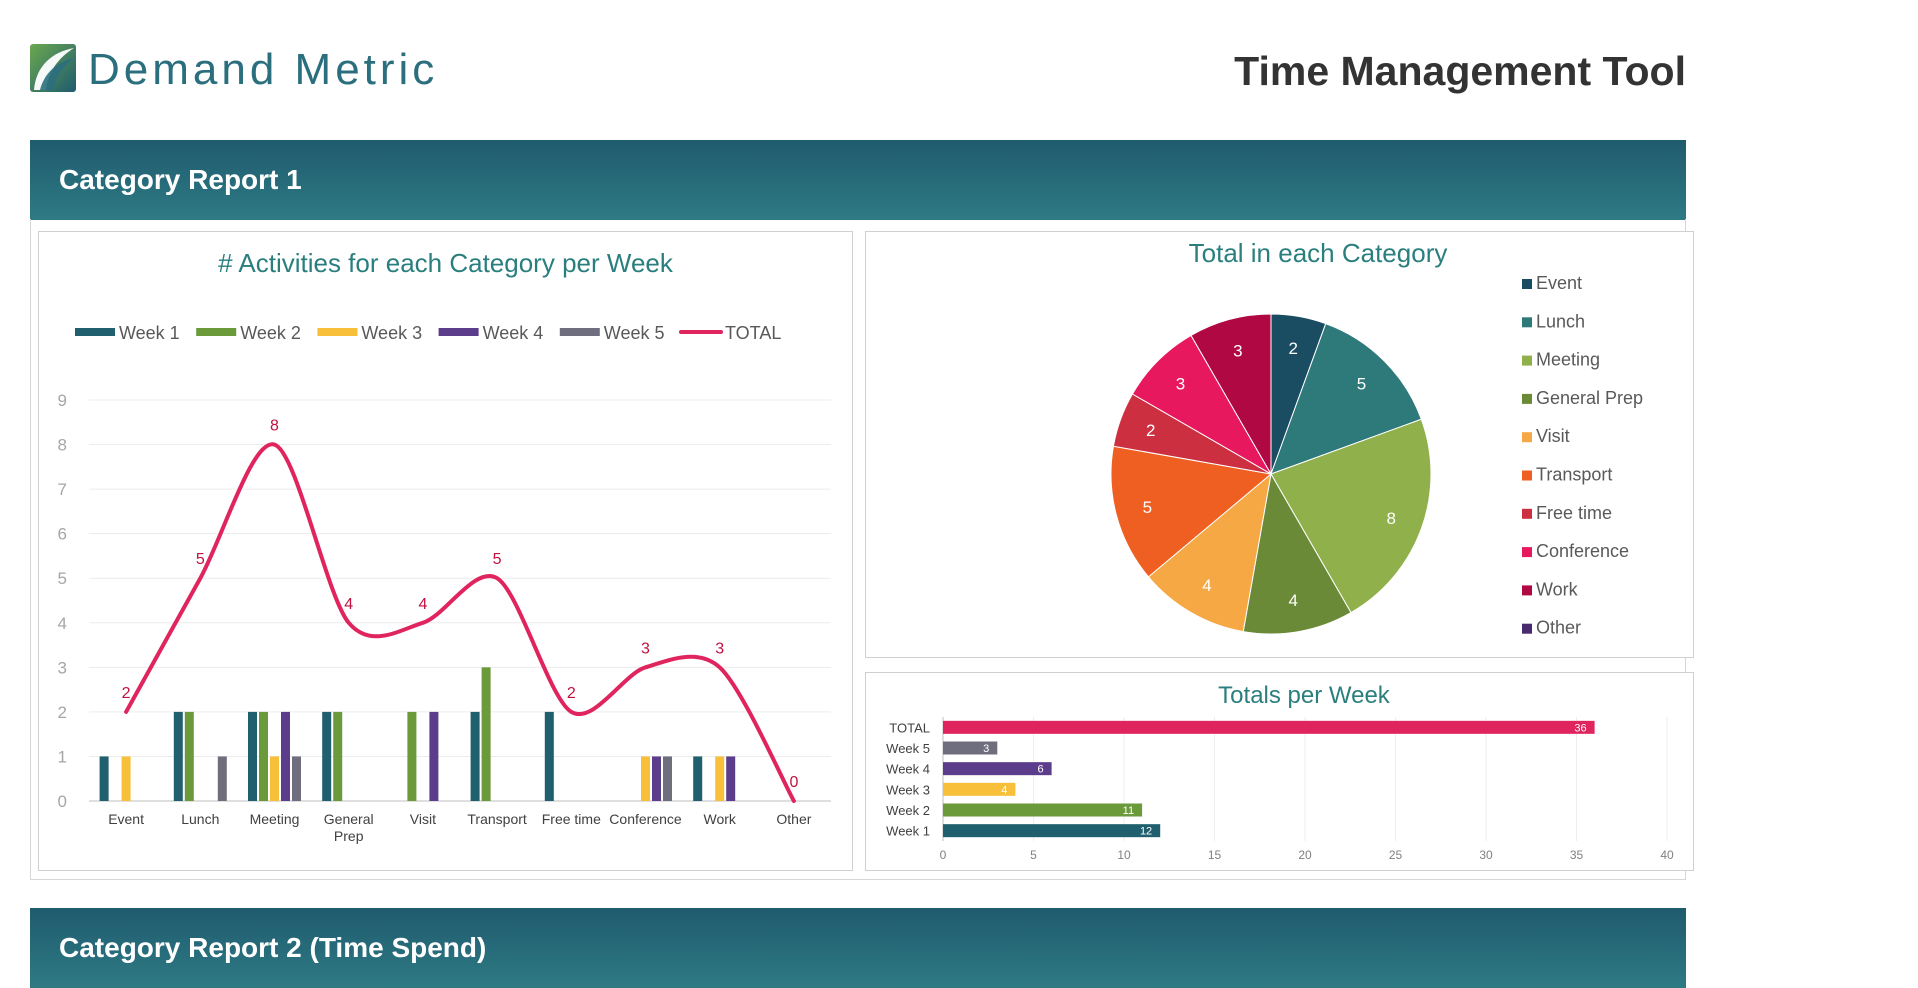 This screenshot has height=988, width=1918. What do you see at coordinates (1558, 628) in the screenshot?
I see `legend-label: Other` at bounding box center [1558, 628].